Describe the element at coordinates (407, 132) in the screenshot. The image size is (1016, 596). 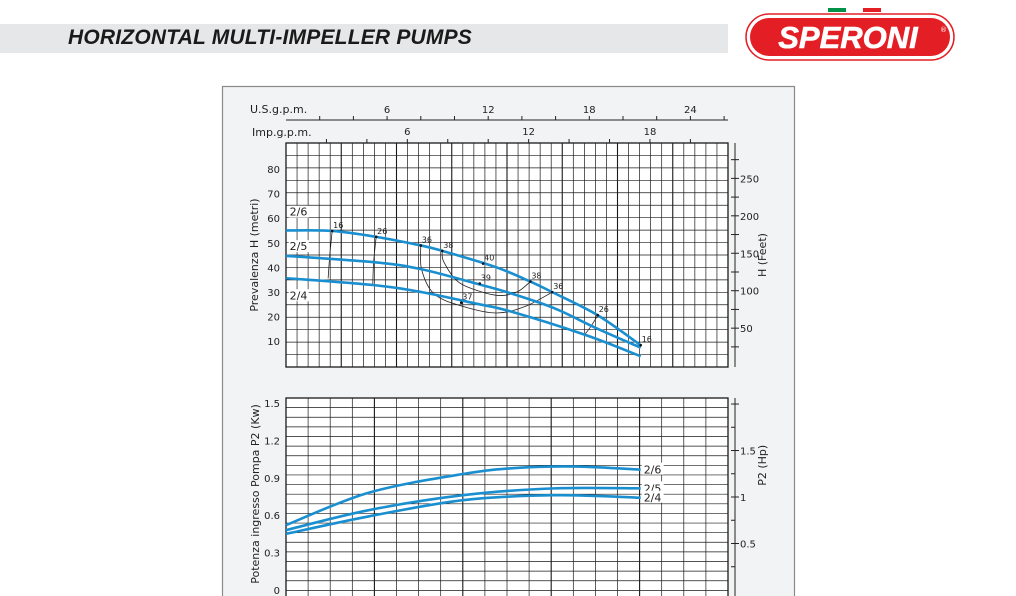
I see `imp-gpm-tick-label: 6` at that location.